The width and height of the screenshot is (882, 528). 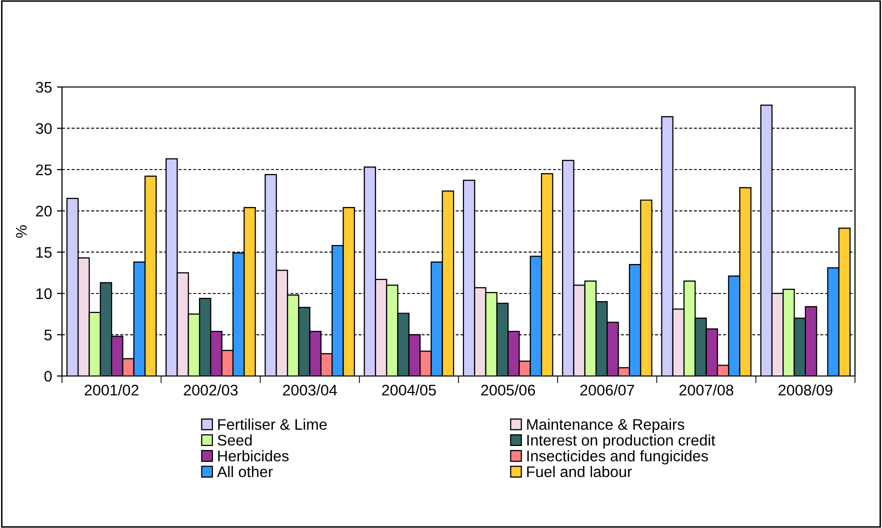 I want to click on legend-label: Fuel and labour, so click(x=579, y=472).